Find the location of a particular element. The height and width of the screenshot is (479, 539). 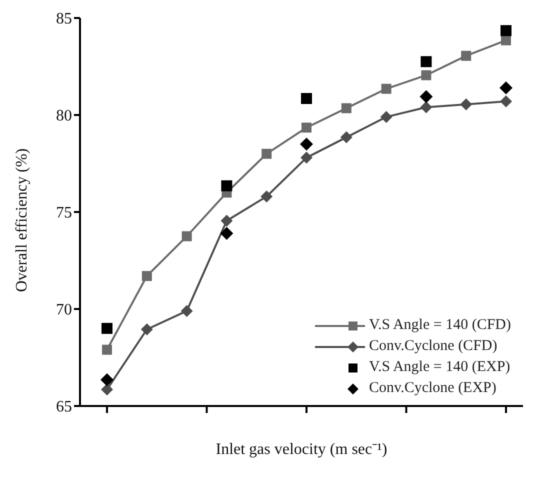

y-tick-label: 65 is located at coordinates (64, 407).